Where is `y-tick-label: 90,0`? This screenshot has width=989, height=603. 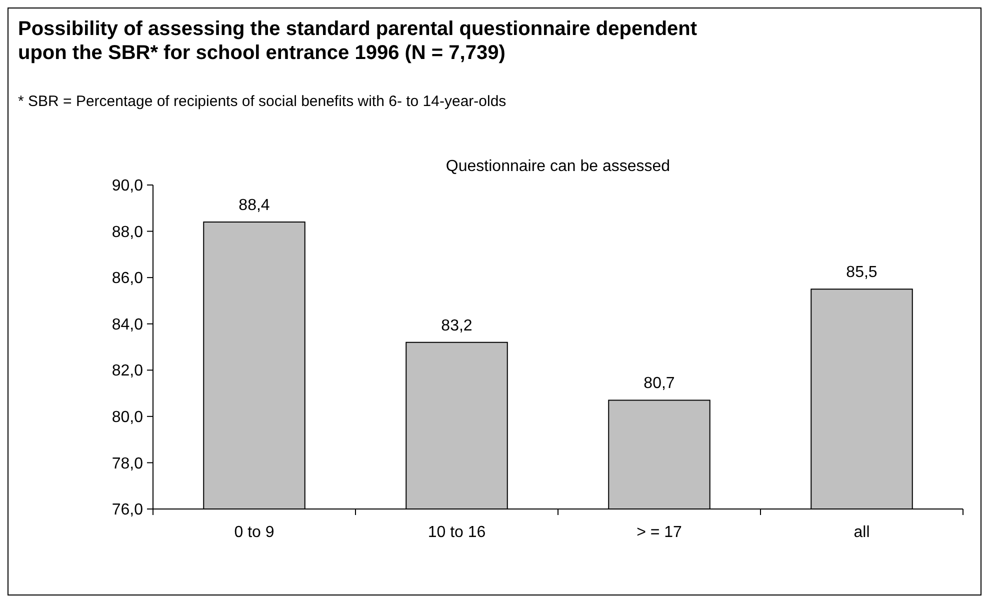
y-tick-label: 90,0 is located at coordinates (128, 186).